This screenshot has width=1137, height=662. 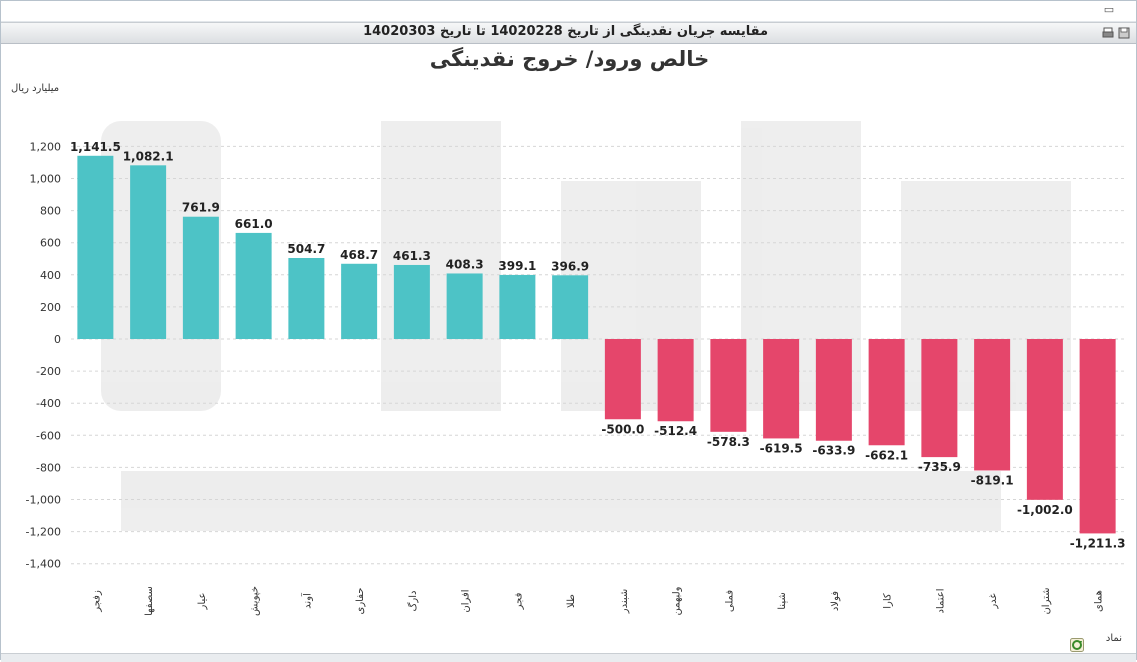 What do you see at coordinates (677, 600) in the screenshot?
I see `x-tick-label: ولبهمن` at bounding box center [677, 600].